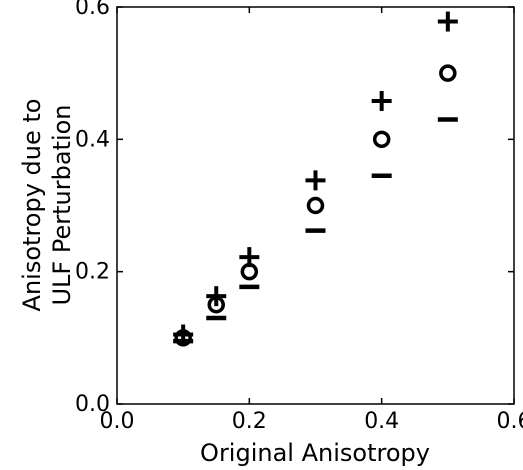 The height and width of the screenshot is (470, 523). What do you see at coordinates (510, 421) in the screenshot?
I see `x-tick-label: 0.6` at bounding box center [510, 421].